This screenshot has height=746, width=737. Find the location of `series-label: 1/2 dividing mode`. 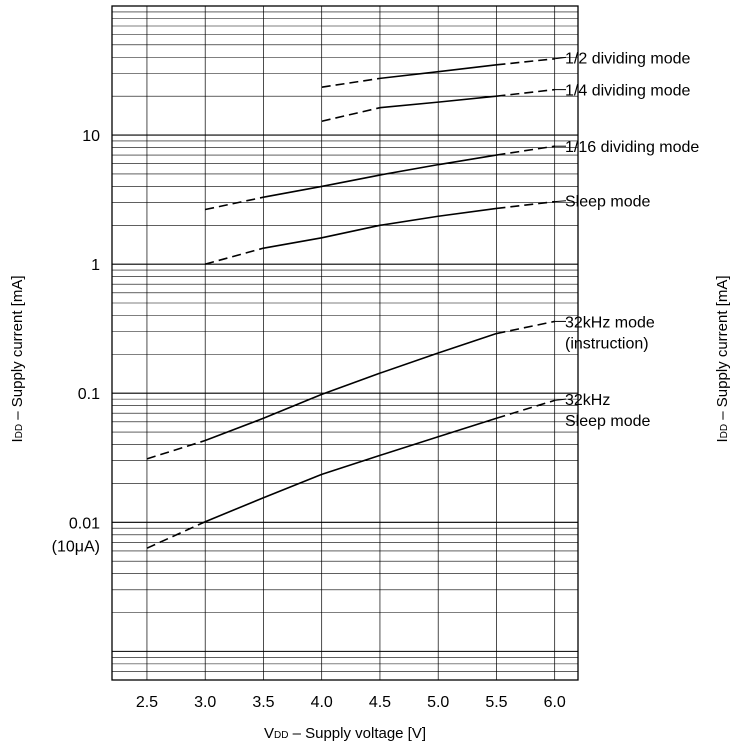

series-label: 1/2 dividing mode is located at coordinates (628, 58).